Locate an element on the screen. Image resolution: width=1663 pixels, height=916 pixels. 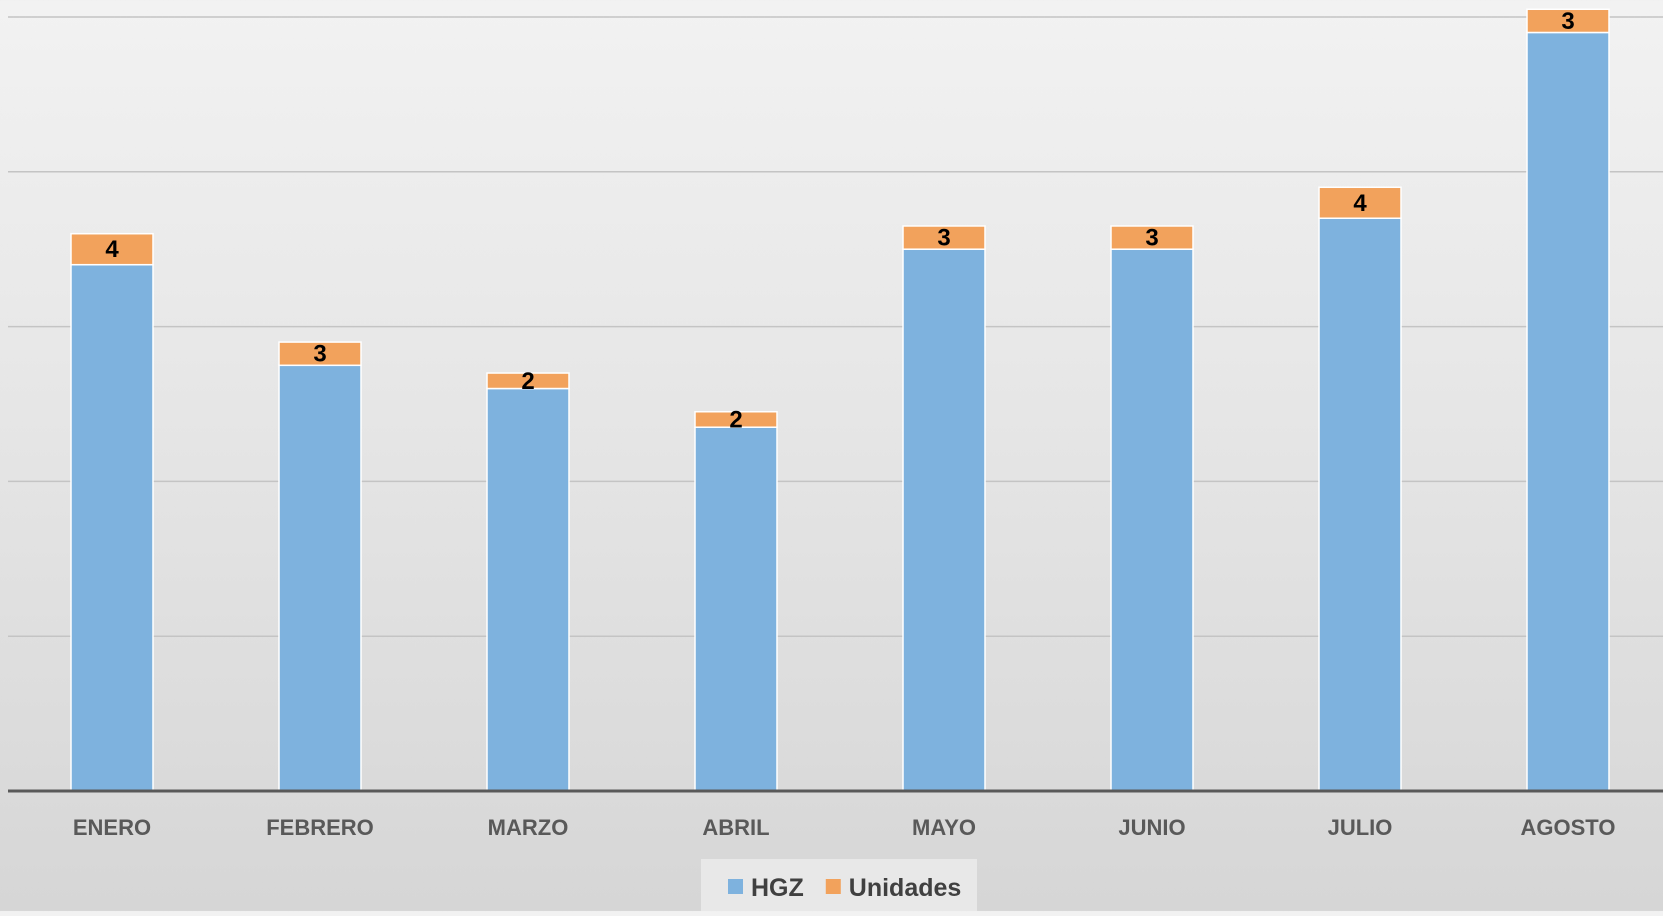
category-label-agosto: AGOSTO is located at coordinates (1568, 827).